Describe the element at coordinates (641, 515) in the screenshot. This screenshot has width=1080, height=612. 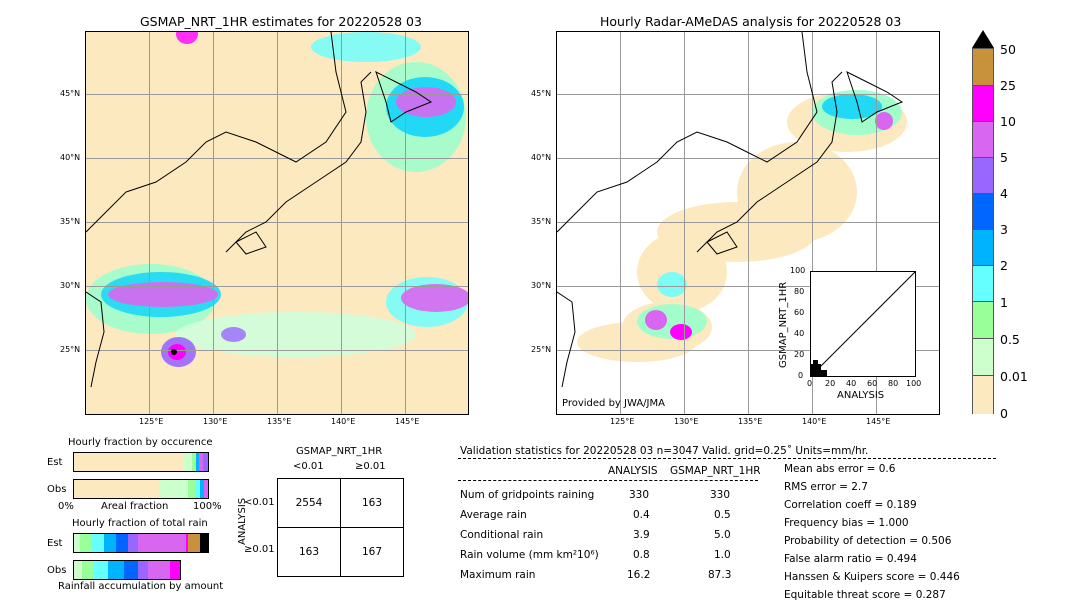
I see `validation-row-analysis: 0.4` at that location.